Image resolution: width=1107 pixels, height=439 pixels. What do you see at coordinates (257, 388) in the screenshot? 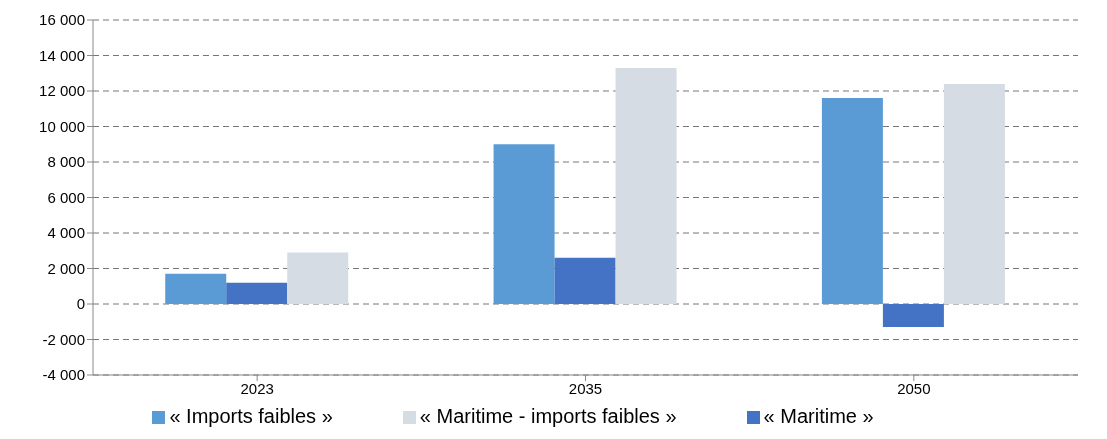
I see `x-tick-label: 2023` at bounding box center [257, 388].